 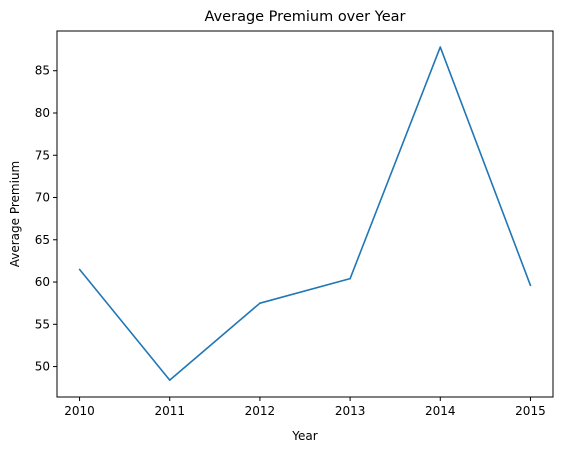 I want to click on y-tick-label: 75, so click(x=42, y=155).